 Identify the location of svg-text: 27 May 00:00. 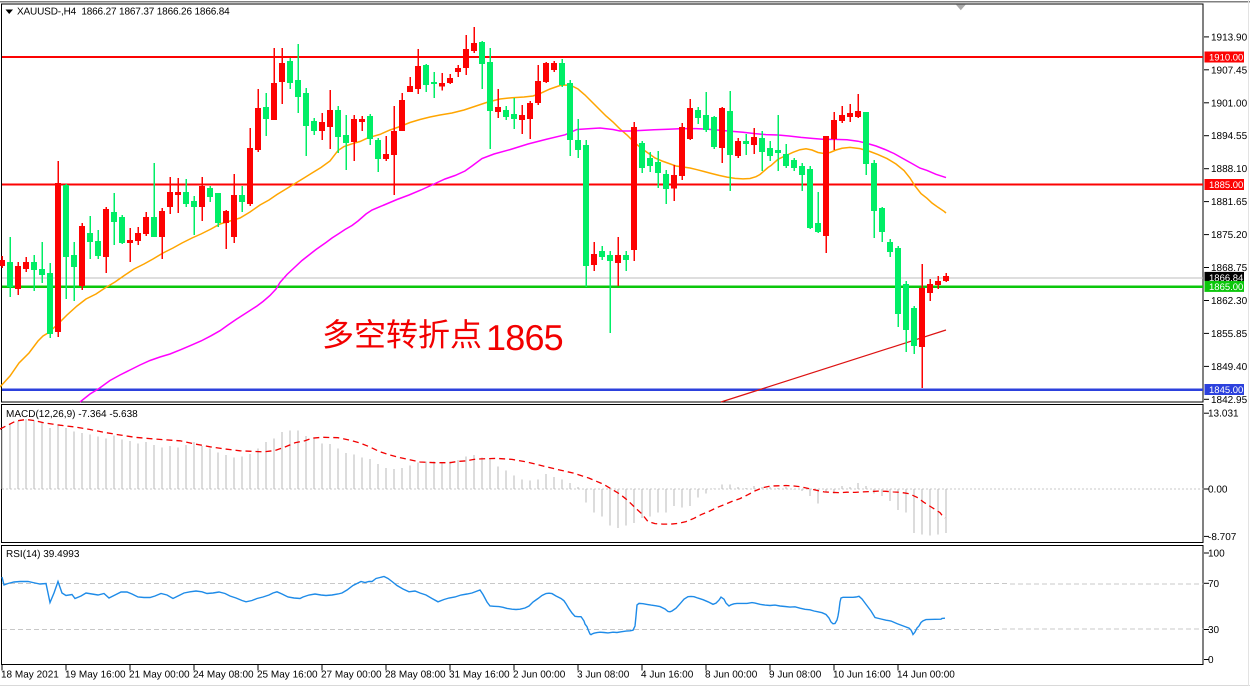
(351, 675).